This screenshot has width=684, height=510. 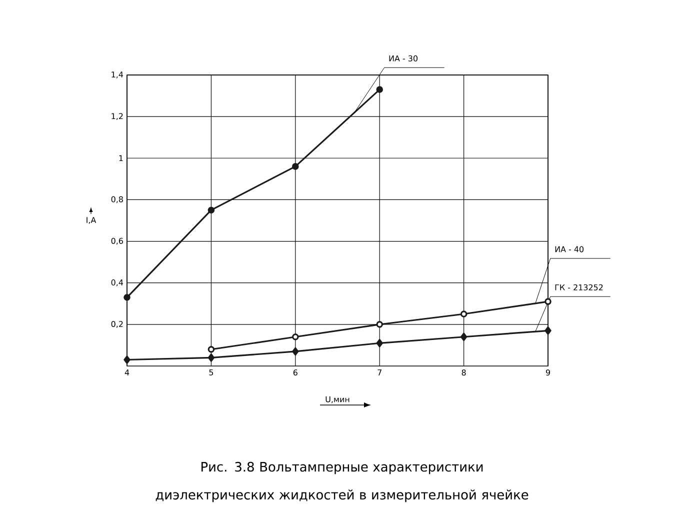 What do you see at coordinates (342, 482) in the screenshot?
I see `text: Рис. 3.8 Вольтамперные характеристики диэлектрических жидкостей в измерительной ячейке` at bounding box center [342, 482].